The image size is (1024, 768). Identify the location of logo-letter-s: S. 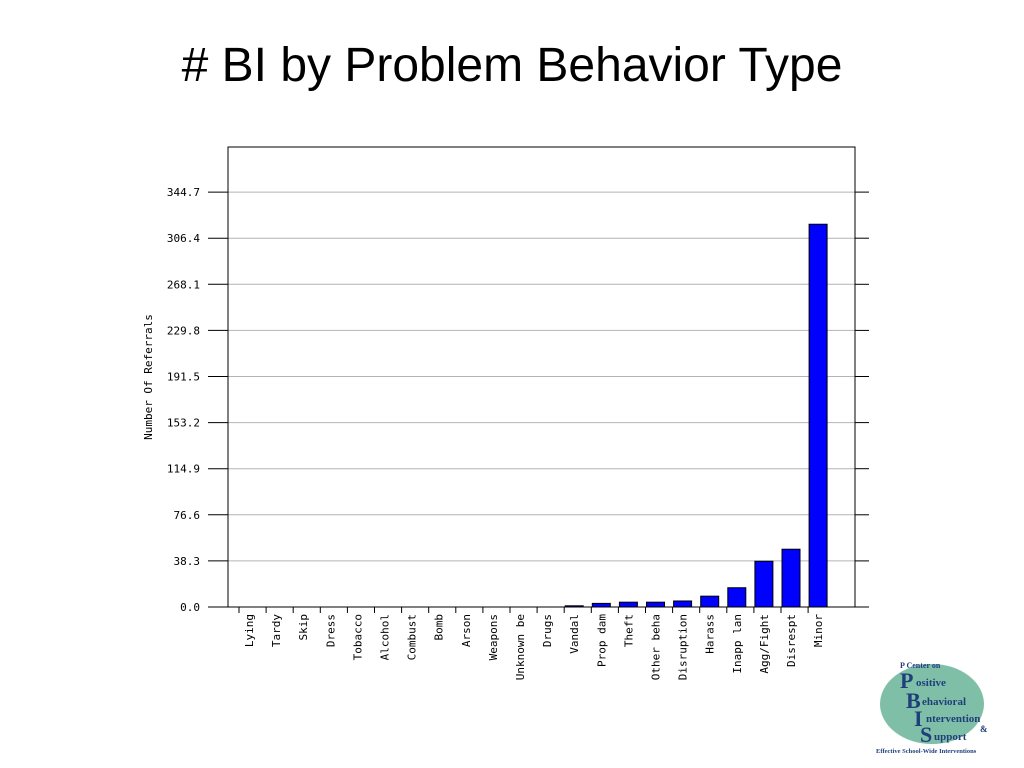
(926, 734).